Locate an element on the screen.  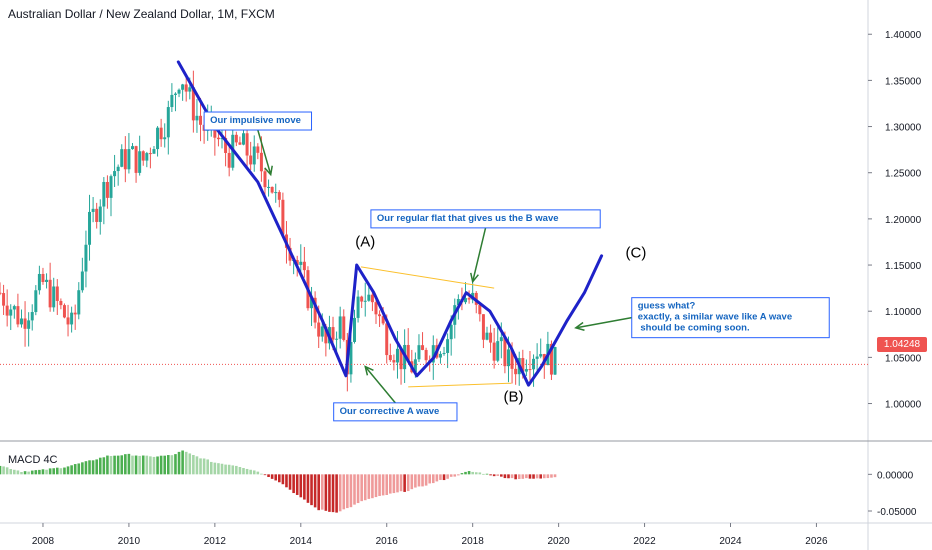
time-axis-label: 2024 is located at coordinates (730, 541).